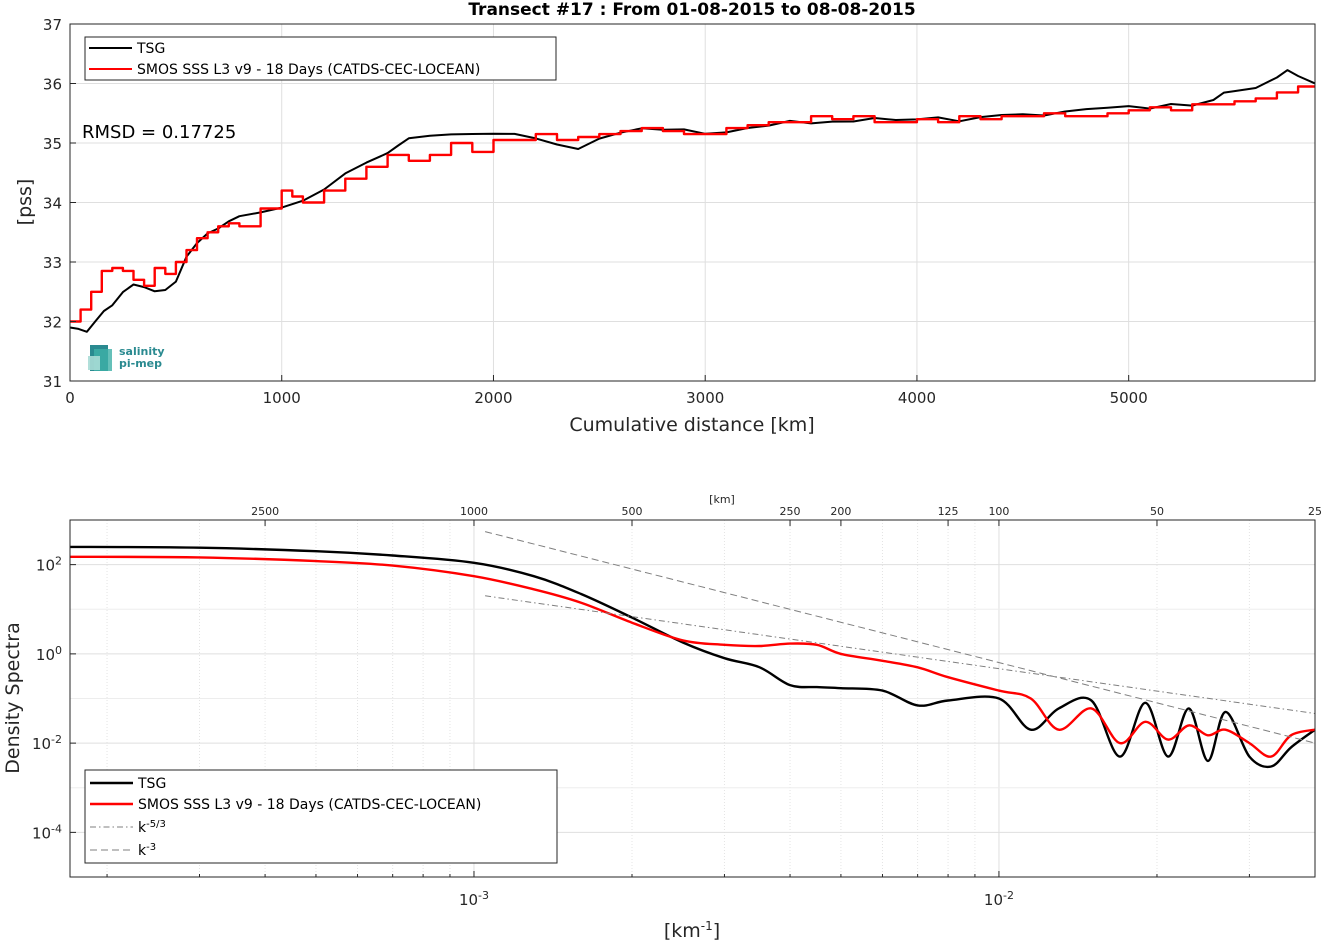 Image resolution: width=1323 pixels, height=942 pixels. I want to click on y-tick-label: 10⁻⁴, so click(47, 832).